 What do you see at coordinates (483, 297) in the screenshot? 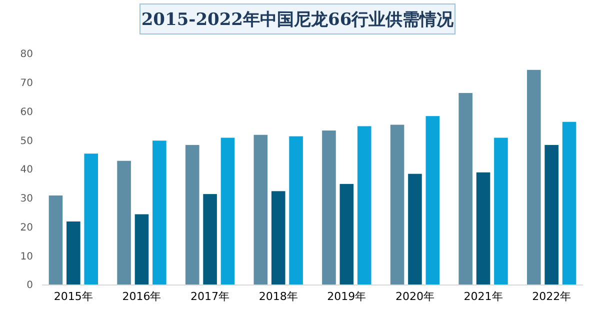
I see `x-tick-label: 2021年` at bounding box center [483, 297].